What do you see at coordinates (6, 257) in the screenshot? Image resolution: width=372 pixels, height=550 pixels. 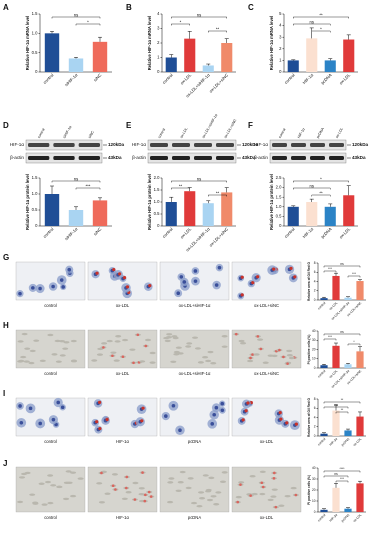 I see `panel-label: G` at bounding box center [6, 257].